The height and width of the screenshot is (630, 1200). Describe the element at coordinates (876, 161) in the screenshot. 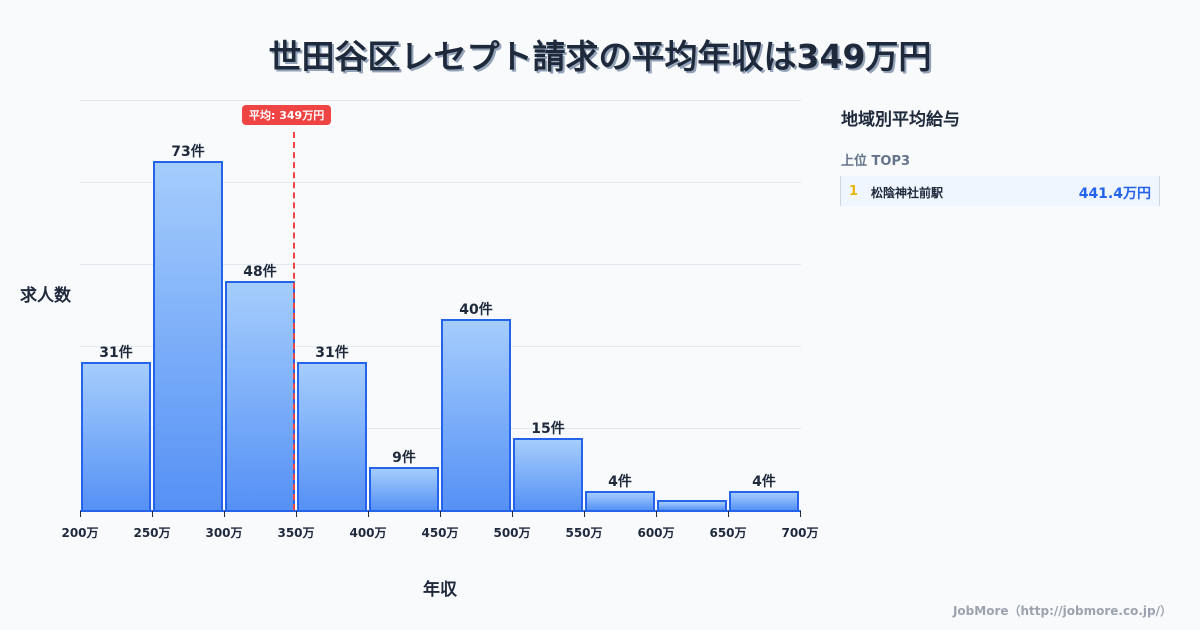

I see `top3-subtitle: 上位 TOP3` at that location.